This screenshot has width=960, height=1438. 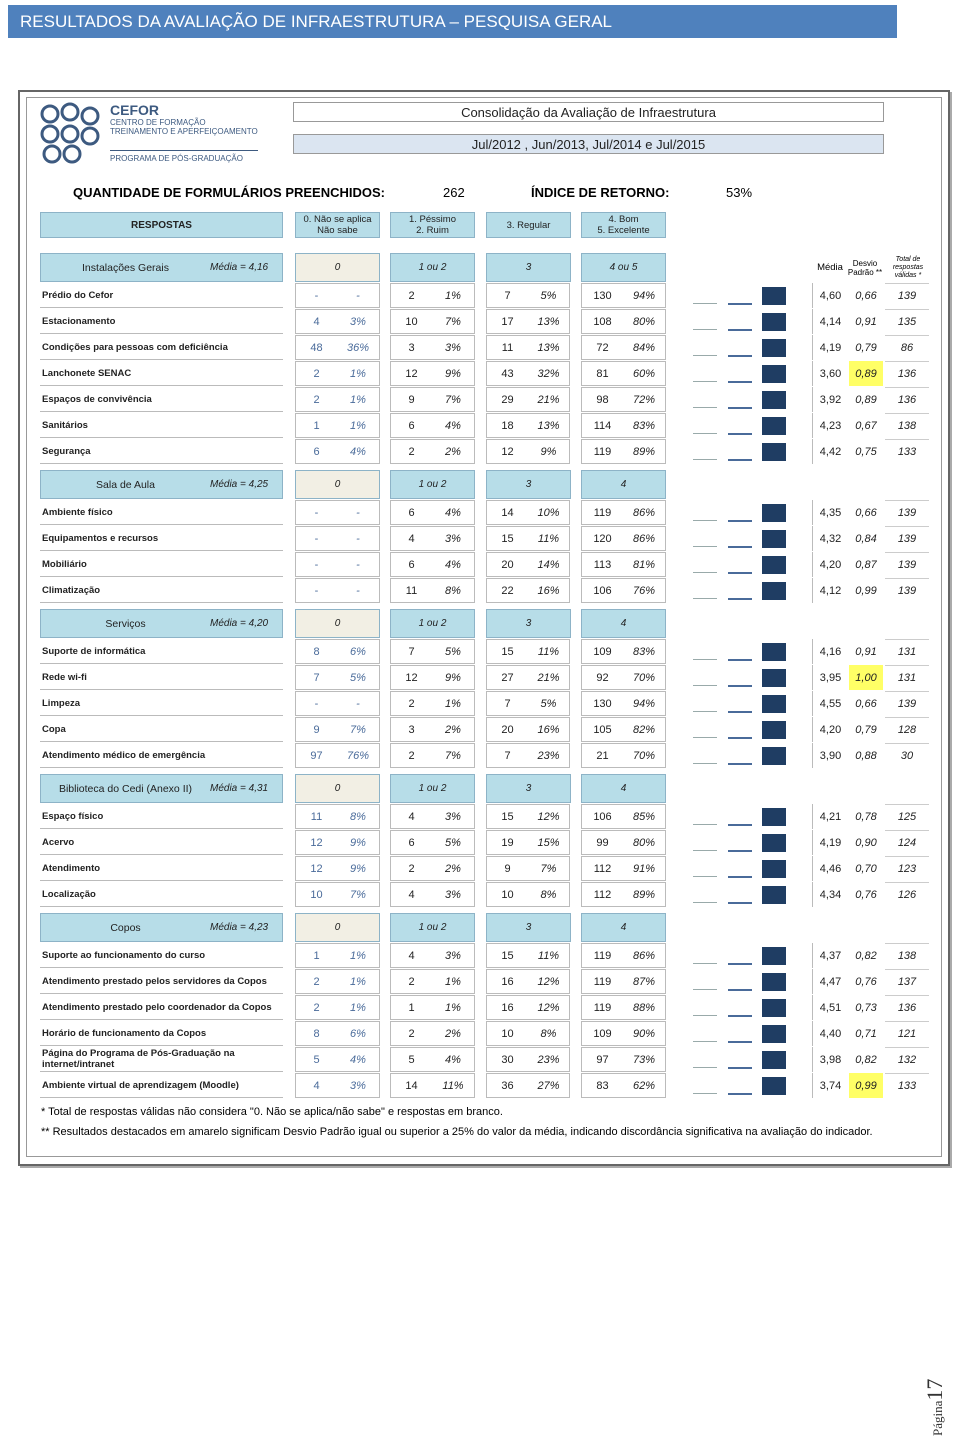 I want to click on return-value: 53%, so click(x=739, y=192).